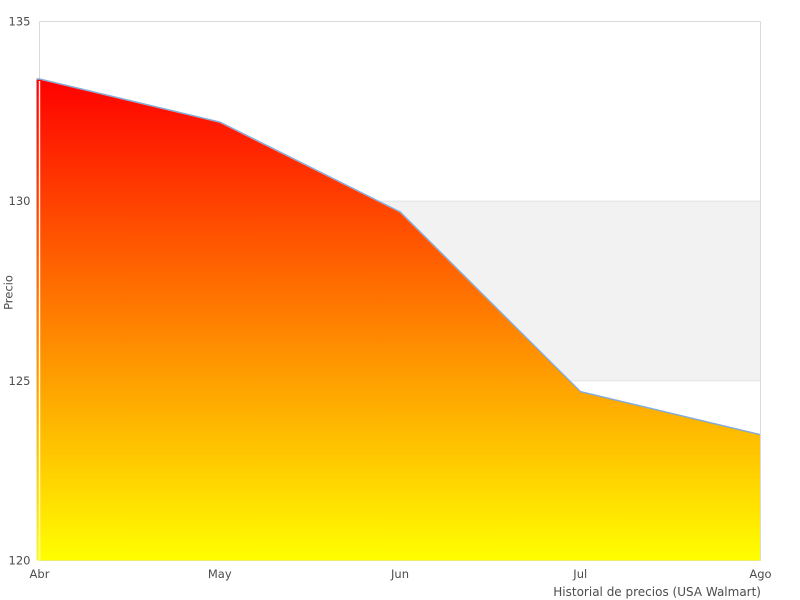 Image resolution: width=800 pixels, height=600 pixels. What do you see at coordinates (20, 22) in the screenshot?
I see `y-tick-label: 135` at bounding box center [20, 22].